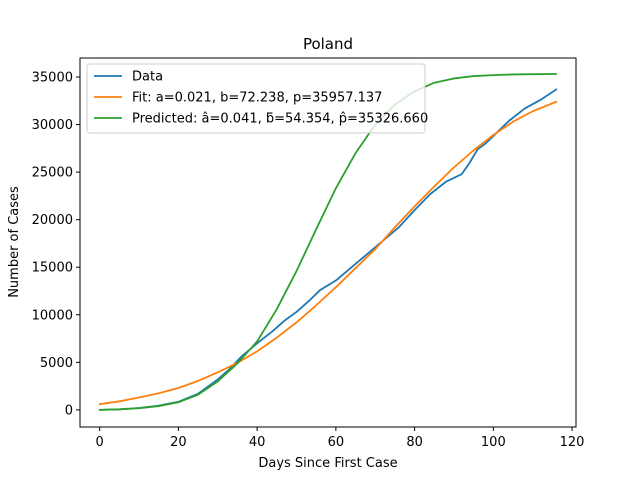 This screenshot has height=480, width=640. I want to click on legend-box, so click(256, 98).